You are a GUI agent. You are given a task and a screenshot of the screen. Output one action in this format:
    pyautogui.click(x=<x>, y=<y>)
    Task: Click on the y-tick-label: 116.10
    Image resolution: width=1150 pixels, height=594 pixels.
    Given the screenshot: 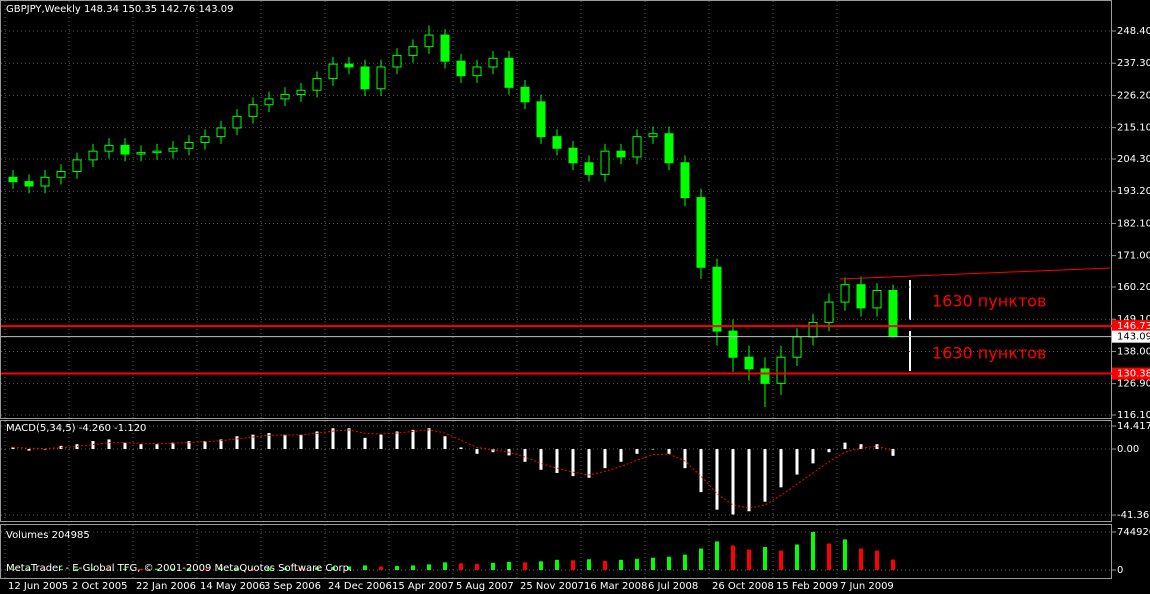 What is the action you would take?
    pyautogui.click(x=1133, y=415)
    